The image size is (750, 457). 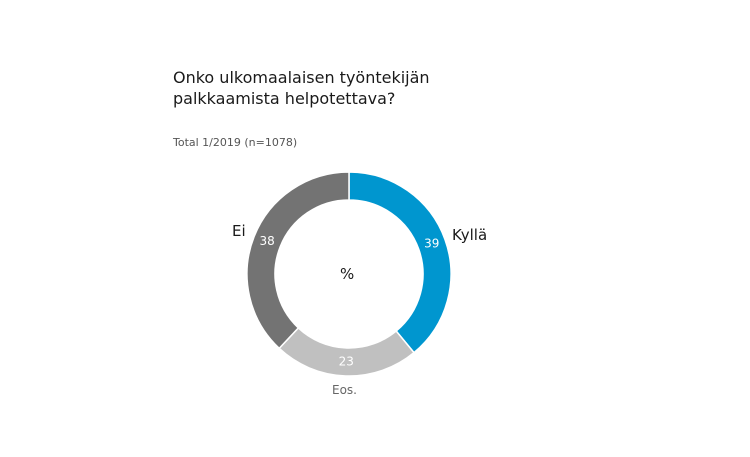 What do you see at coordinates (400, 262) in the screenshot?
I see `slice-kyll` at bounding box center [400, 262].